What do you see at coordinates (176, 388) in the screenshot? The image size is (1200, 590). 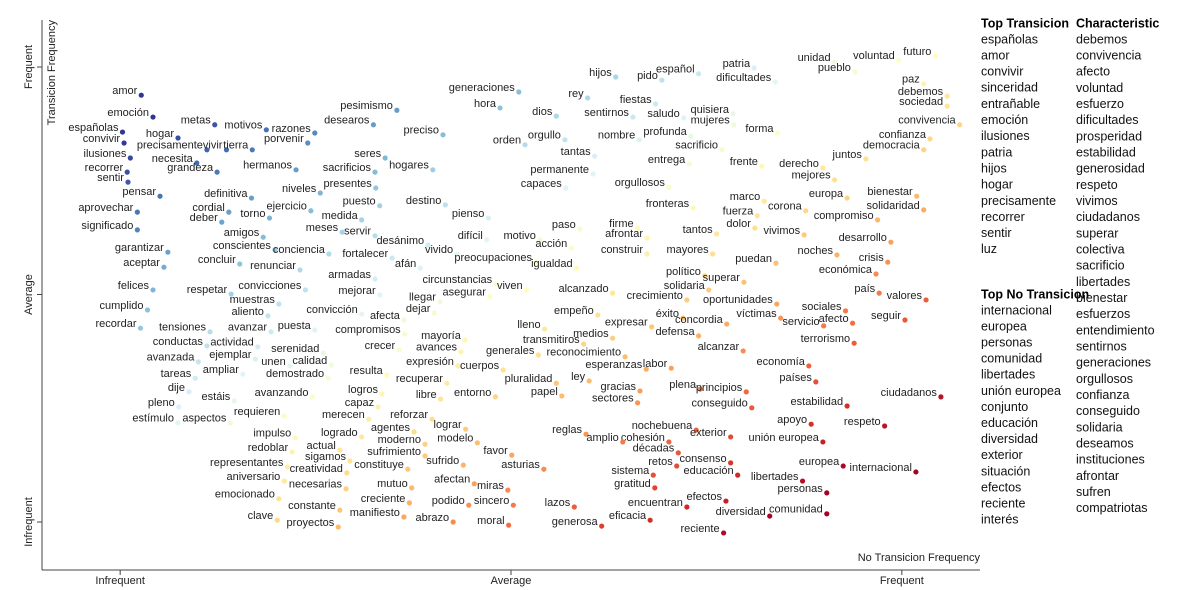 I see `term-label: dije` at bounding box center [176, 388].